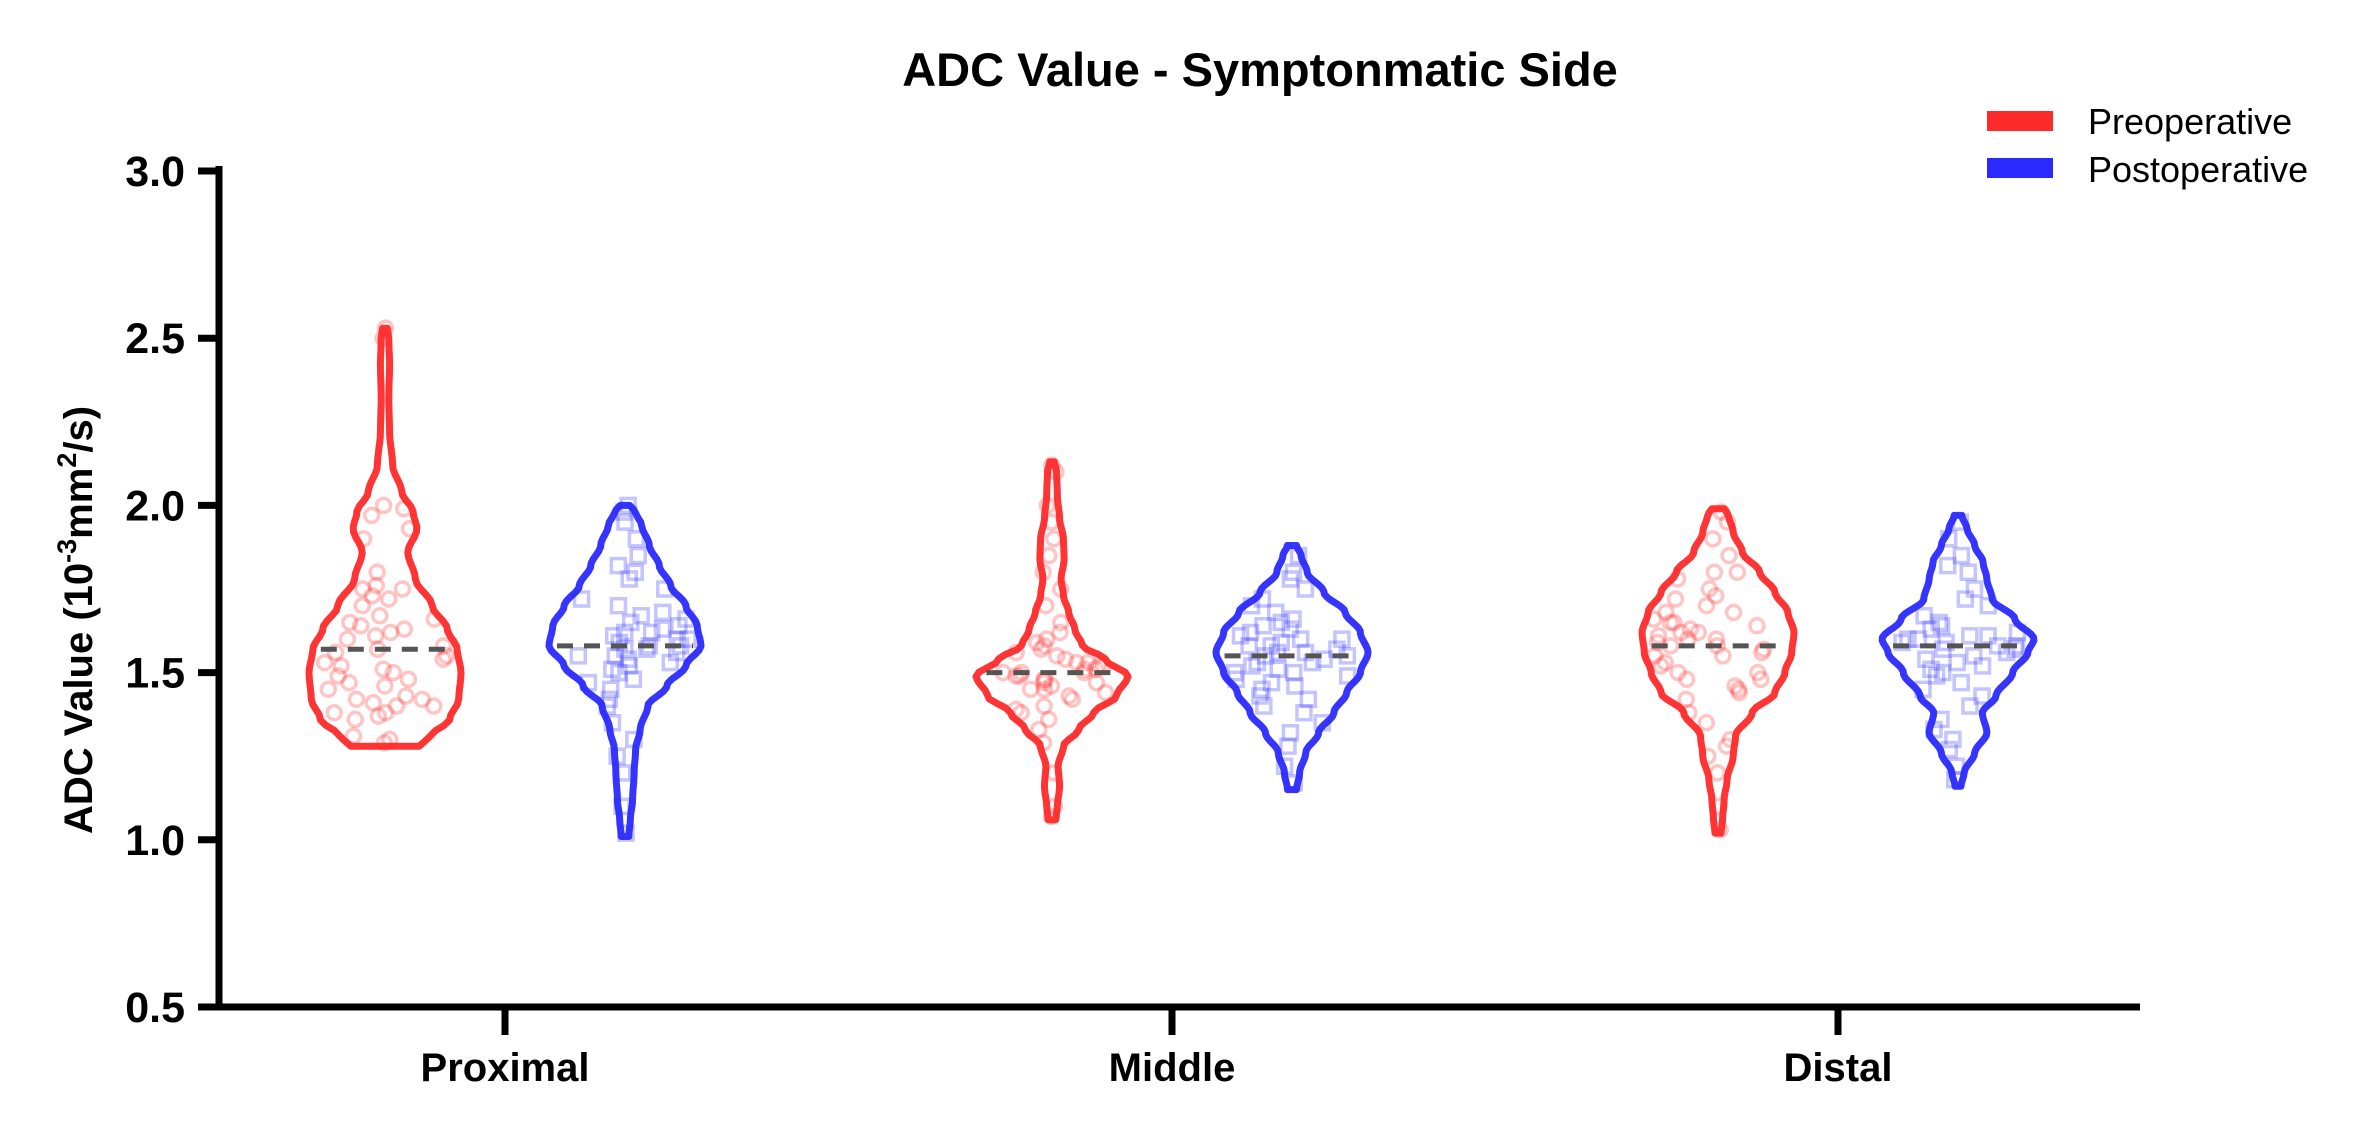 The height and width of the screenshot is (1146, 2362). What do you see at coordinates (155, 339) in the screenshot?
I see `y-tick-label: 2.5` at bounding box center [155, 339].